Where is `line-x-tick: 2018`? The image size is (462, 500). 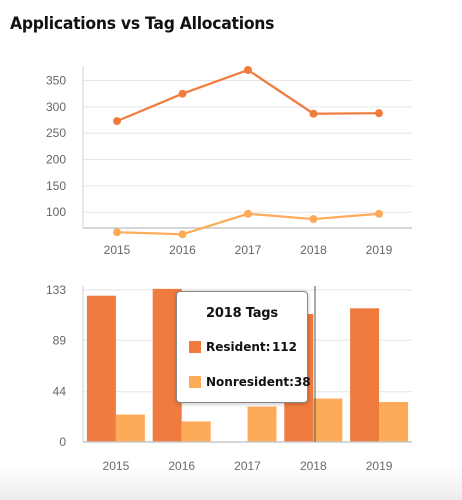
line-x-tick: 2018 is located at coordinates (313, 250).